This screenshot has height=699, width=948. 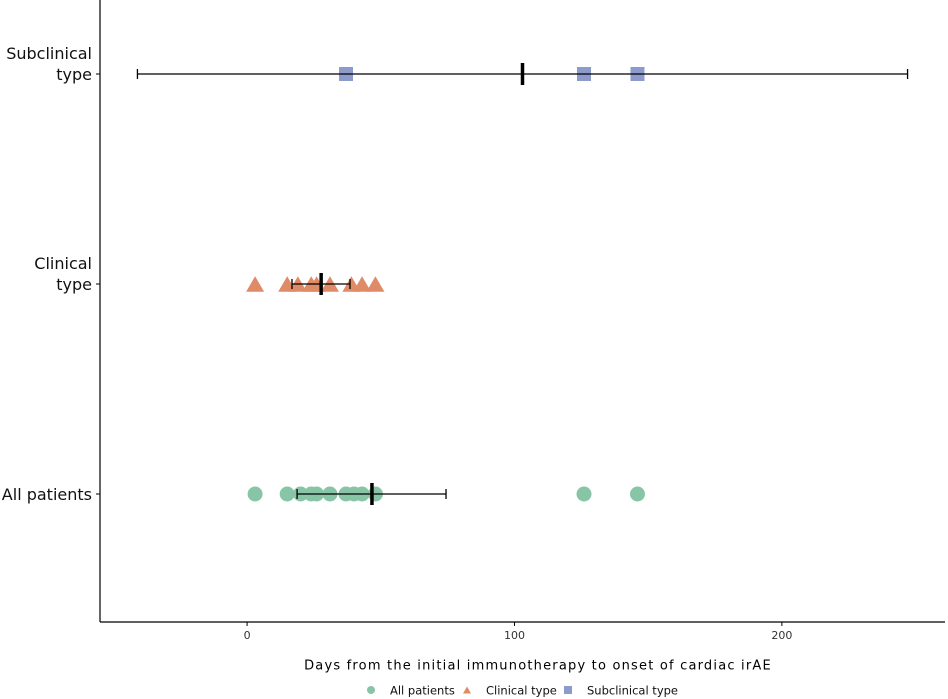 I want to click on y-tick-label: Clinical type, so click(x=63, y=274).